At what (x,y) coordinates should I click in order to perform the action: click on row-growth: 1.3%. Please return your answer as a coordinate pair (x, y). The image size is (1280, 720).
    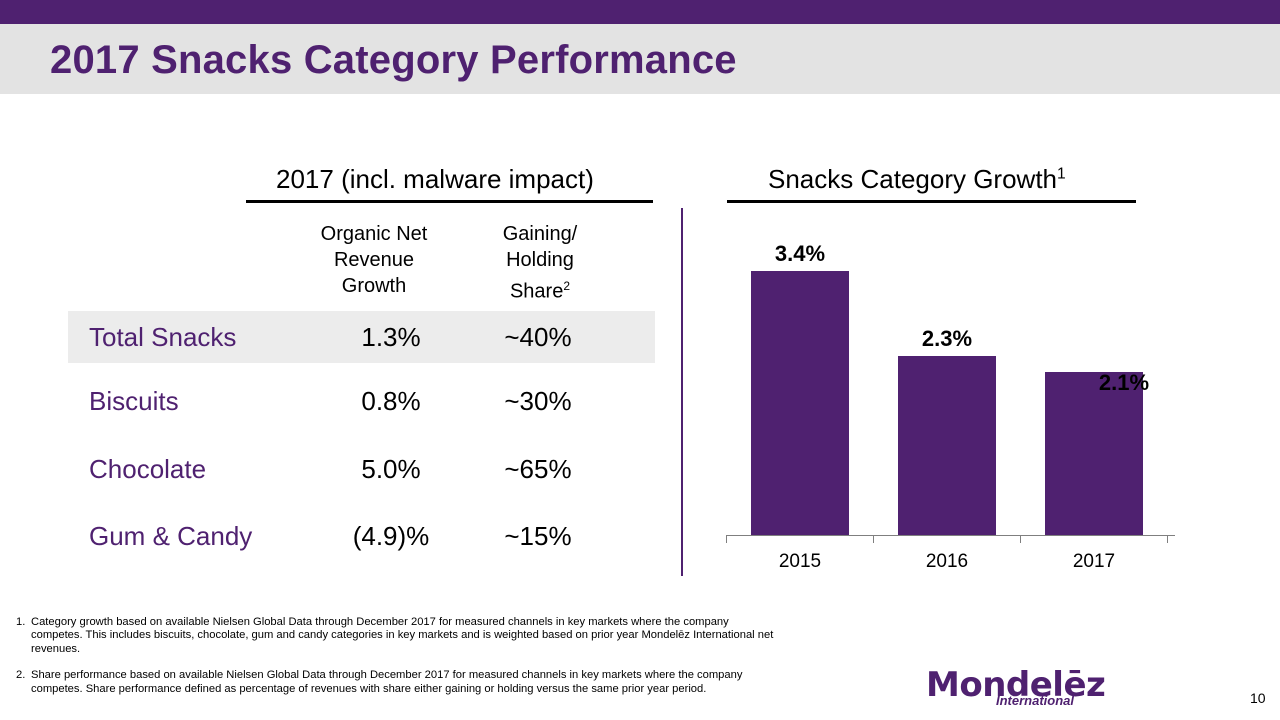
    Looking at the image, I should click on (391, 337).